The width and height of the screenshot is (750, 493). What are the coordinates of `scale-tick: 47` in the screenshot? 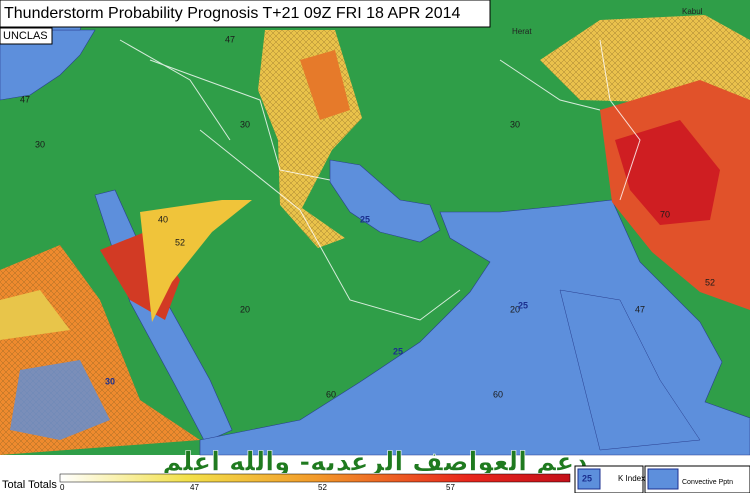 It's located at (194, 487).